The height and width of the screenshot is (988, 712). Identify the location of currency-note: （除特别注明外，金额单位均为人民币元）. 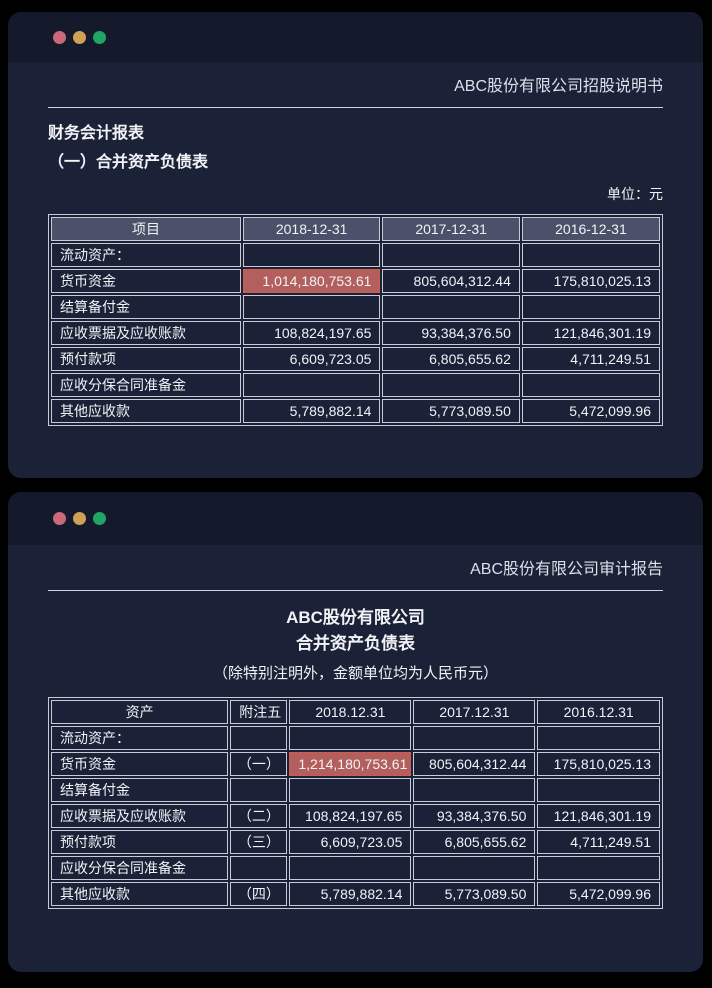
(355, 673).